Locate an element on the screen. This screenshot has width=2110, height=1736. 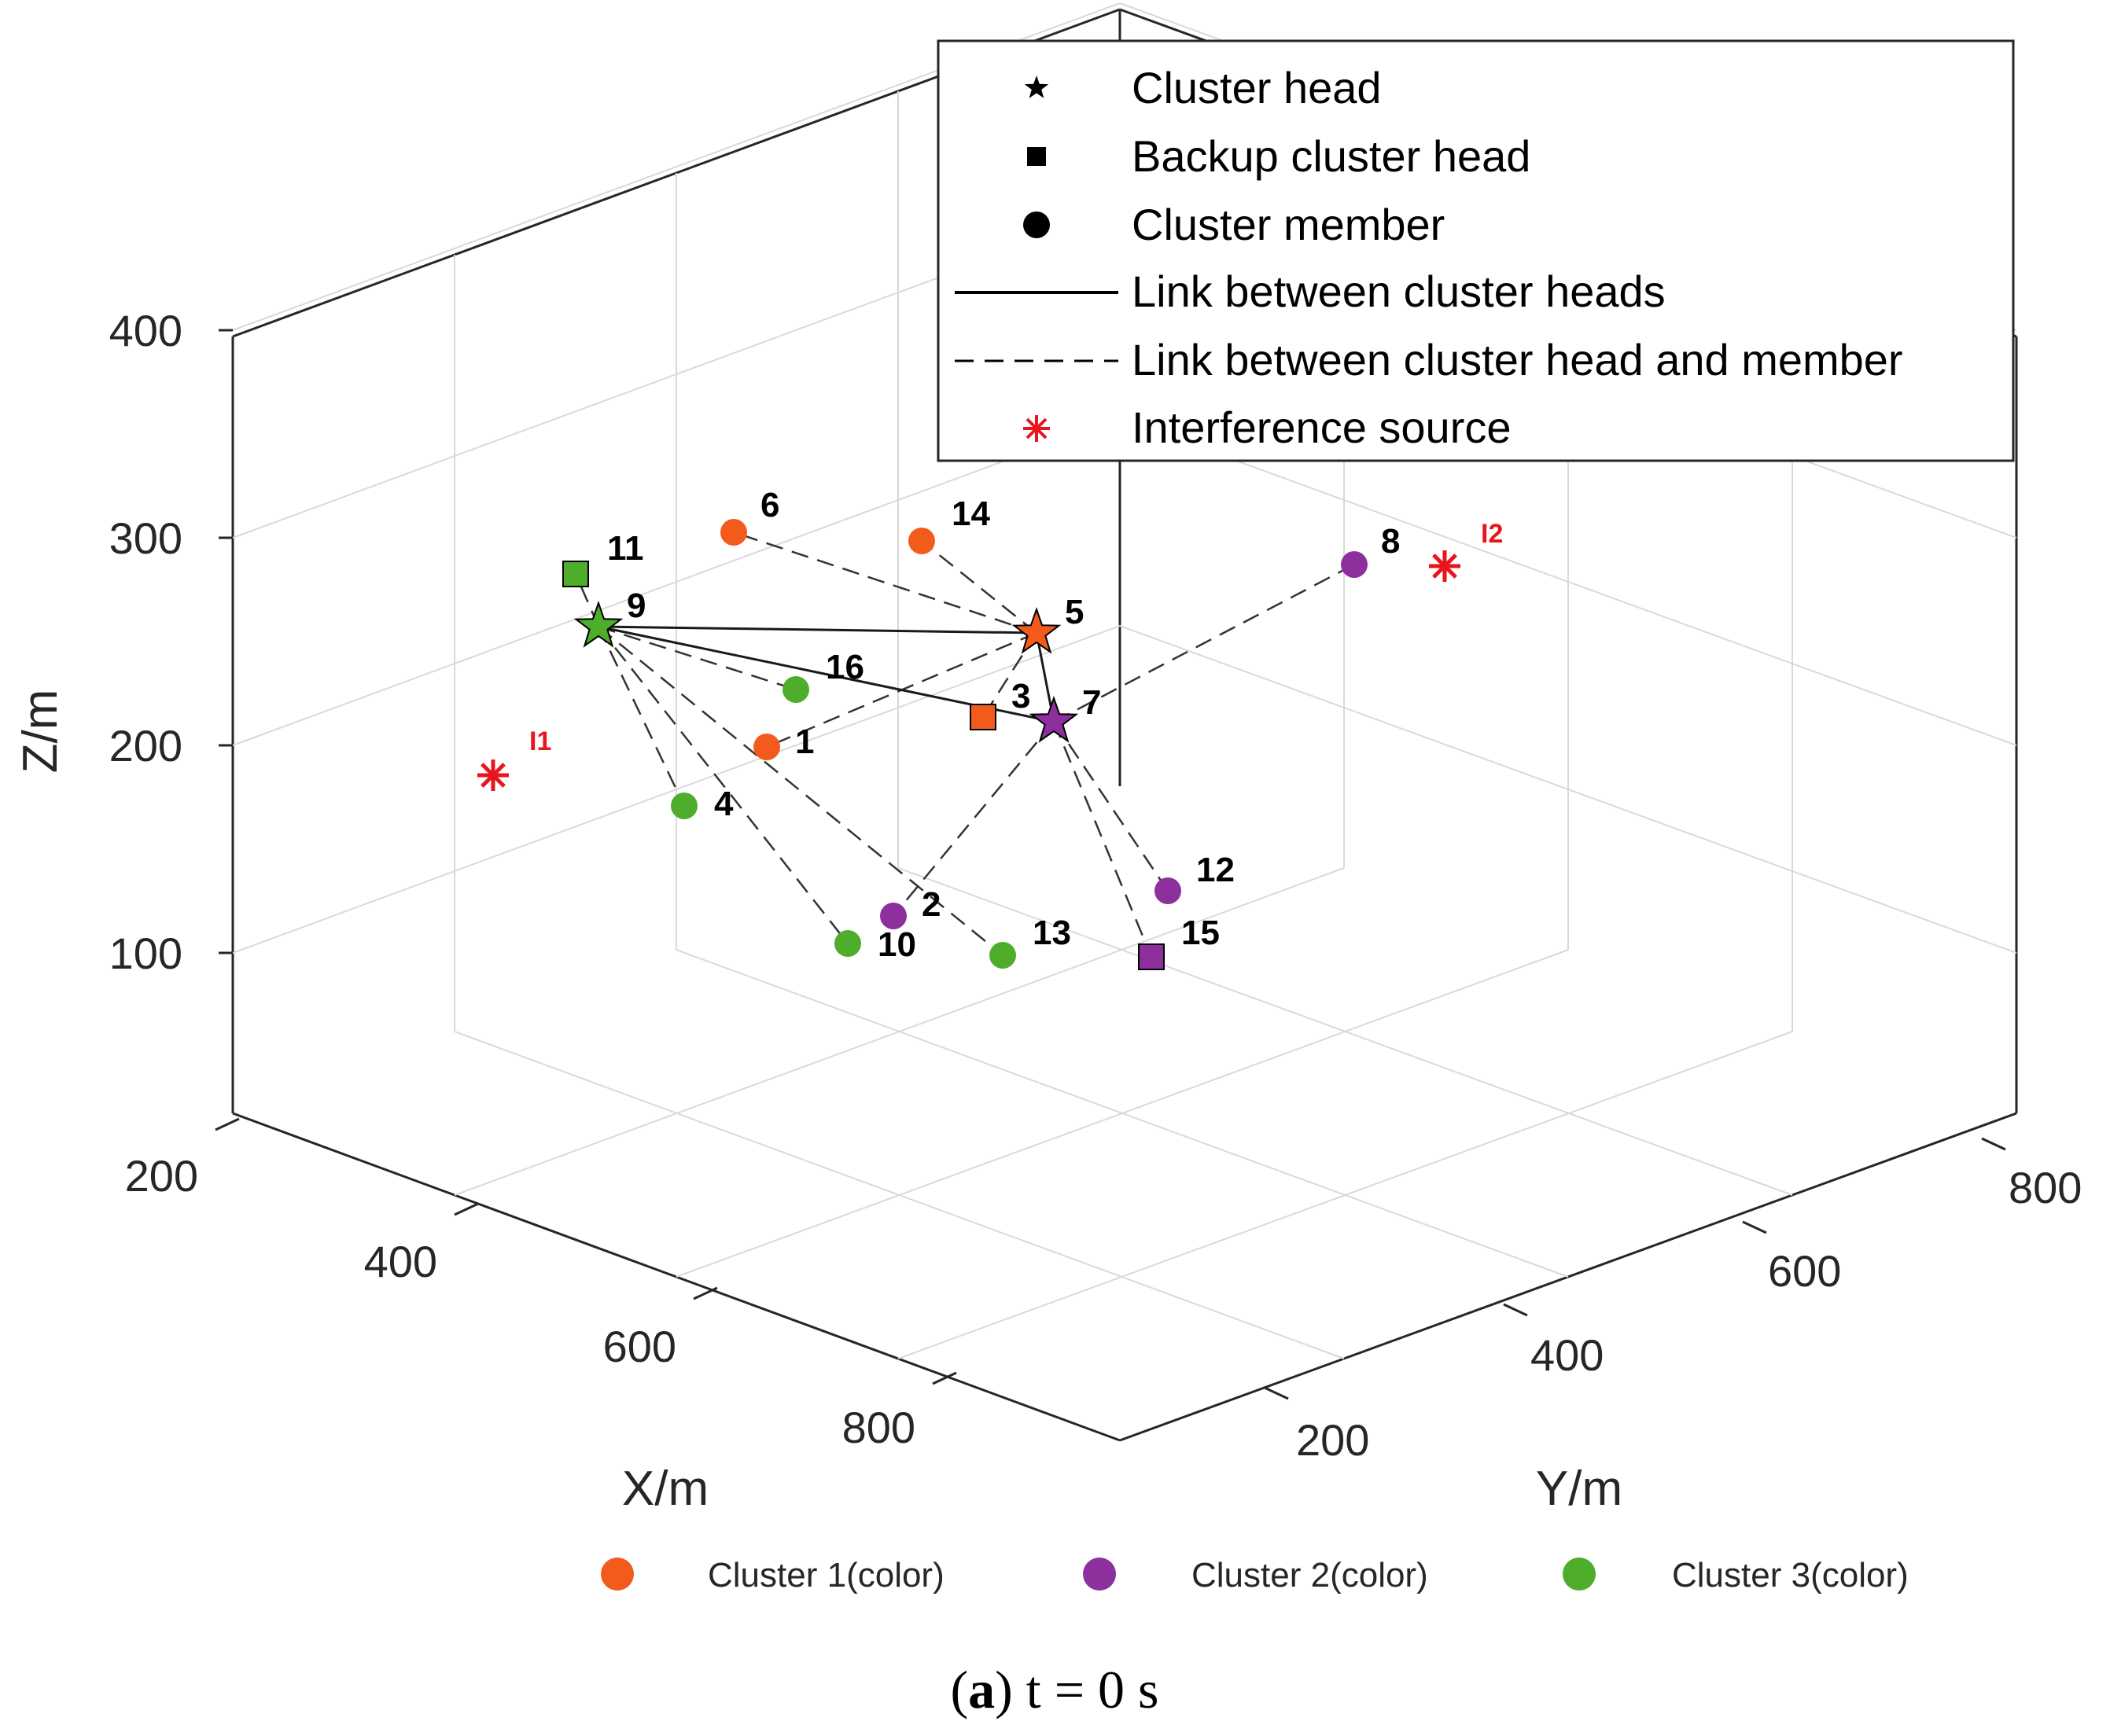
node-7-cluster-head is located at coordinates (1054, 719).